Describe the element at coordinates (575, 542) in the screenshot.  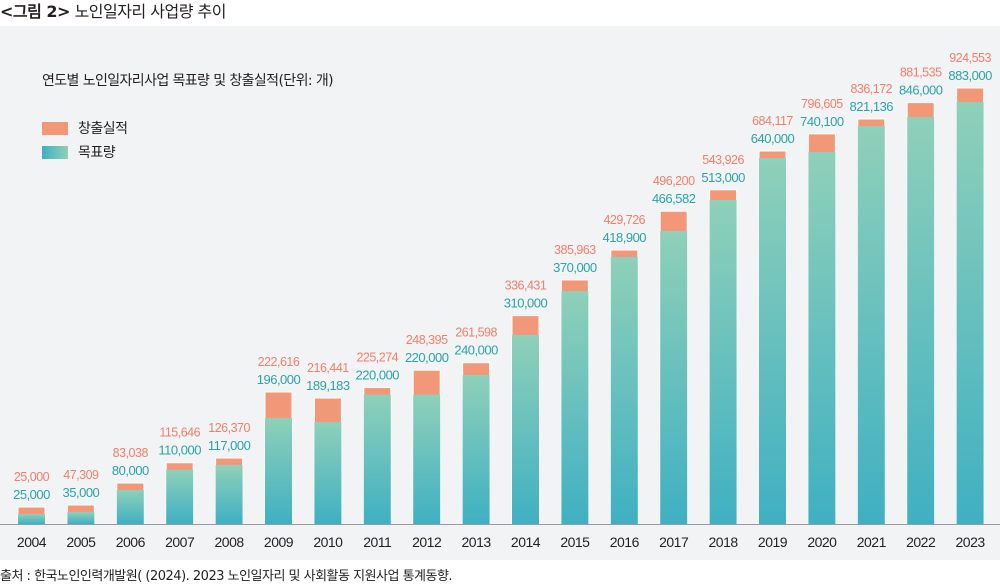
I see `x-tick-label-2015: 2015` at that location.